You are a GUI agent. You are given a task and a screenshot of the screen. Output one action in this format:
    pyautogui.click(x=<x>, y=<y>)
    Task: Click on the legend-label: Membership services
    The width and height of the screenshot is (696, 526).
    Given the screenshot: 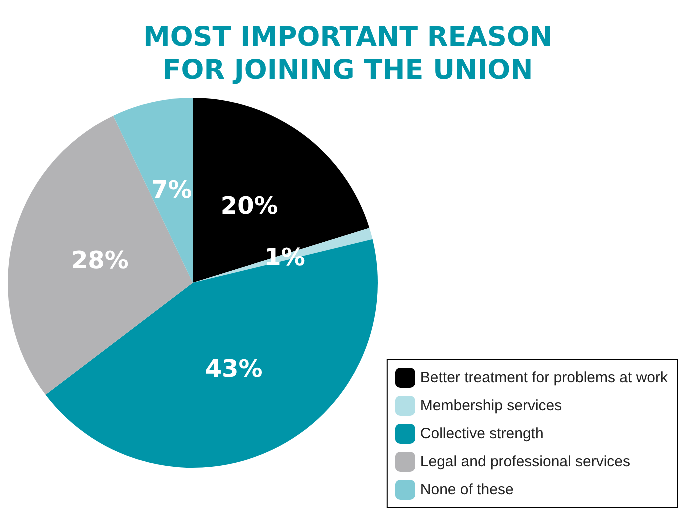 What is the action you would take?
    pyautogui.click(x=491, y=406)
    